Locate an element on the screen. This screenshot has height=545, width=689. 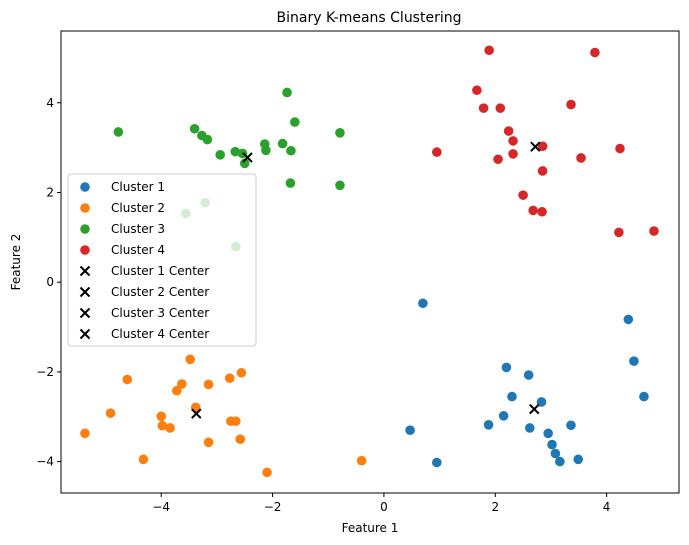
legend-label: Cluster 4 is located at coordinates (138, 250).